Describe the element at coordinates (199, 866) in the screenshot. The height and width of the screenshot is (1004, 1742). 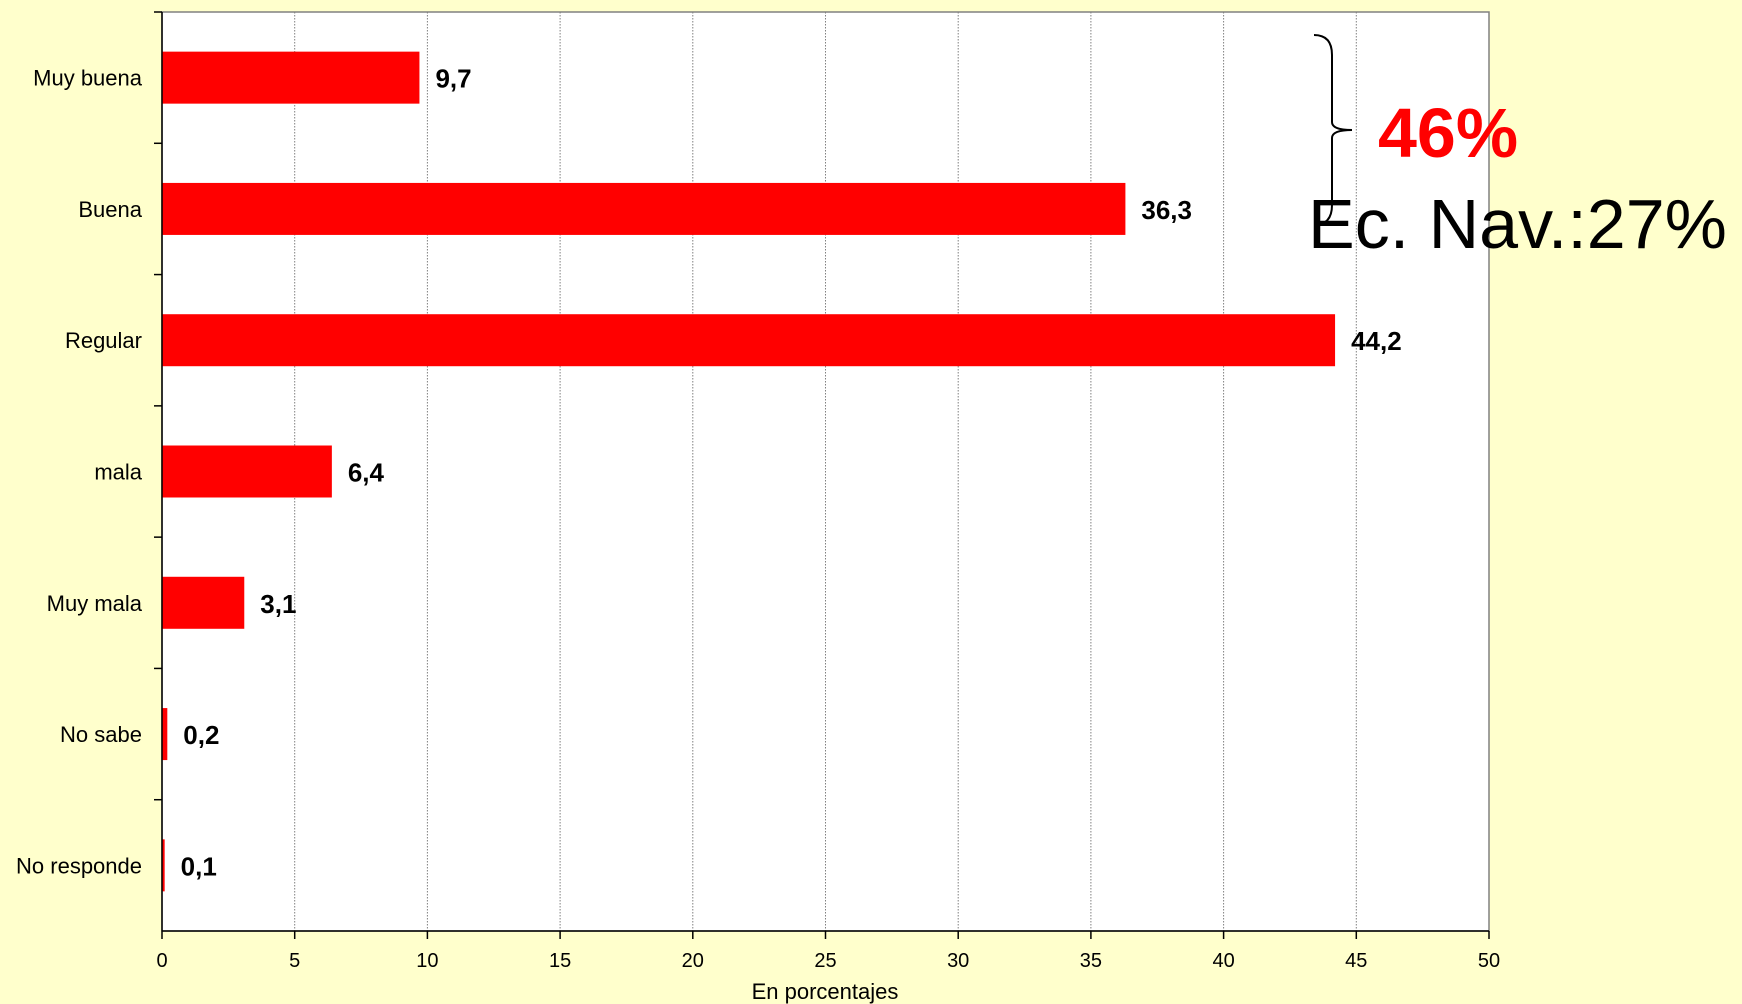
I see `value-label: 0,1` at that location.